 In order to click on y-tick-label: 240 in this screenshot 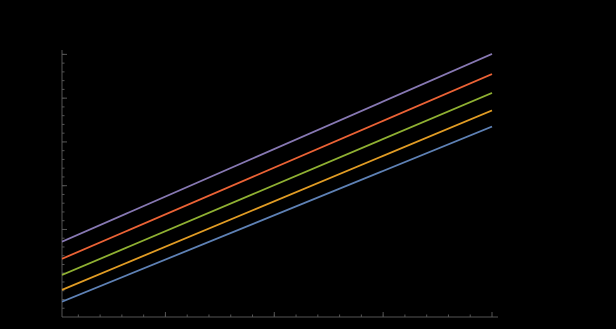, I will do `click(49, 274)`.